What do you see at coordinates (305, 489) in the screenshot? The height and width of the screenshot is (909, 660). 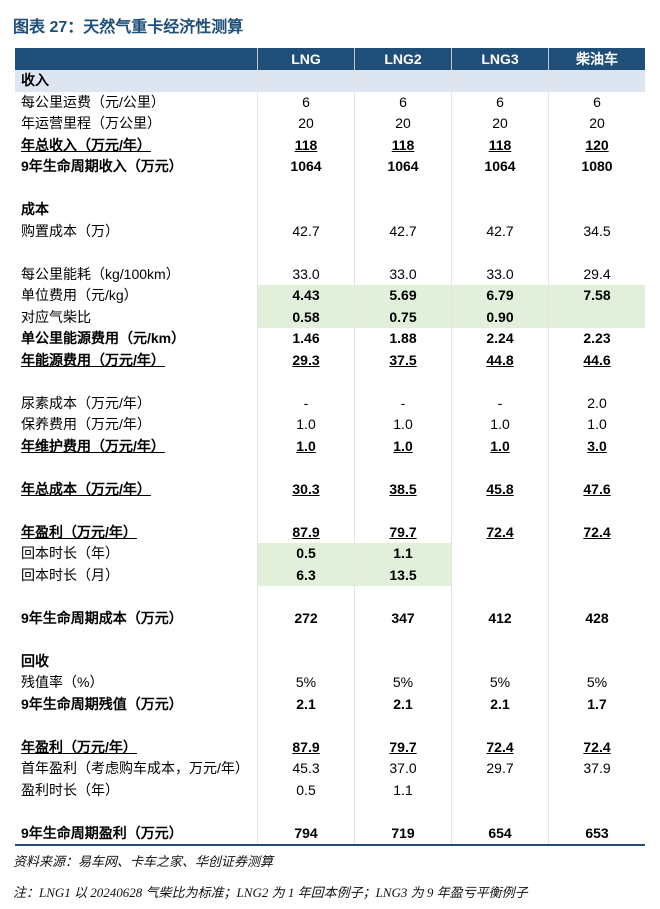 I see `cell-lng: 30.3` at bounding box center [305, 489].